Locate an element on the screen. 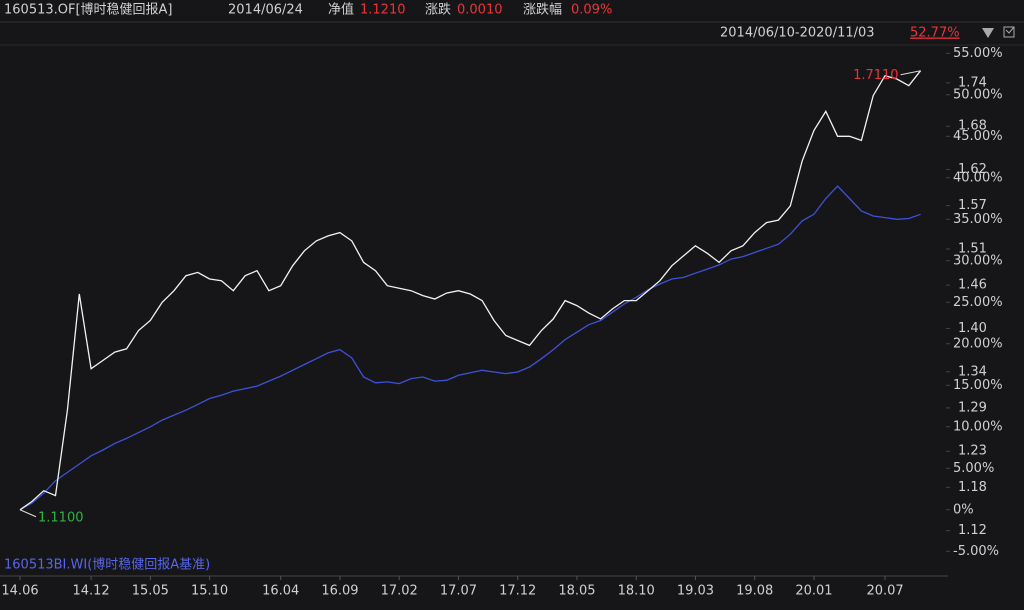 The width and height of the screenshot is (1024, 610). x-tick-label: 14.12 is located at coordinates (90, 591).